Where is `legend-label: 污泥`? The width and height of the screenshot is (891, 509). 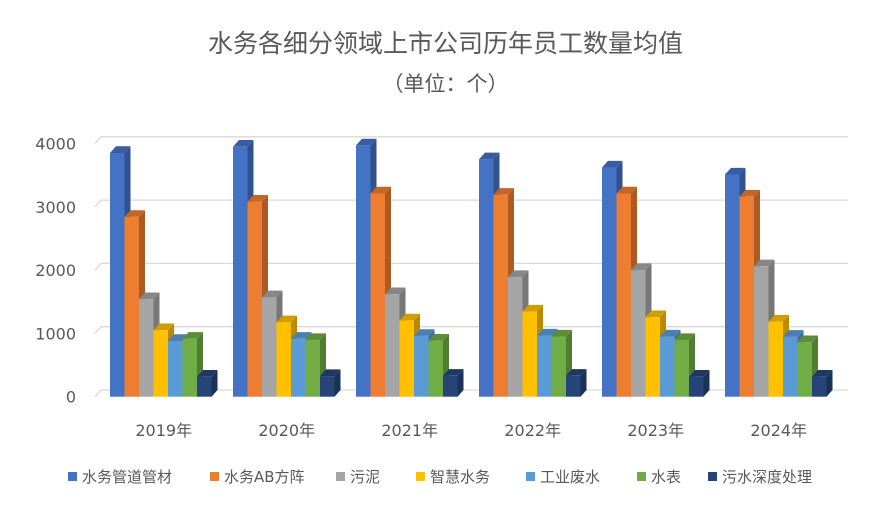 legend-label: 污泥 is located at coordinates (365, 477).